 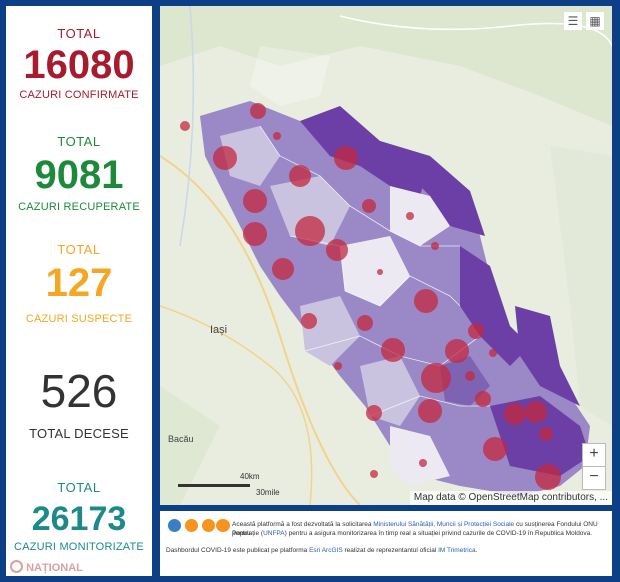 What do you see at coordinates (310, 211) in the screenshot?
I see `region-north-central` at bounding box center [310, 211].